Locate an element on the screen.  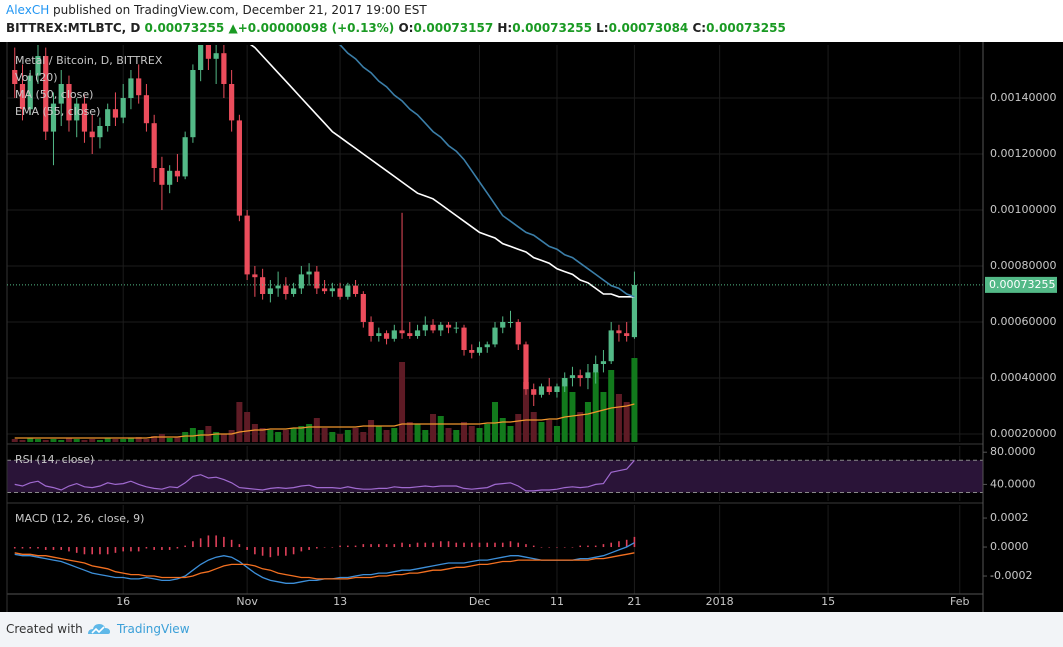
y-tick-label: 0.0002 is located at coordinates (1009, 517).